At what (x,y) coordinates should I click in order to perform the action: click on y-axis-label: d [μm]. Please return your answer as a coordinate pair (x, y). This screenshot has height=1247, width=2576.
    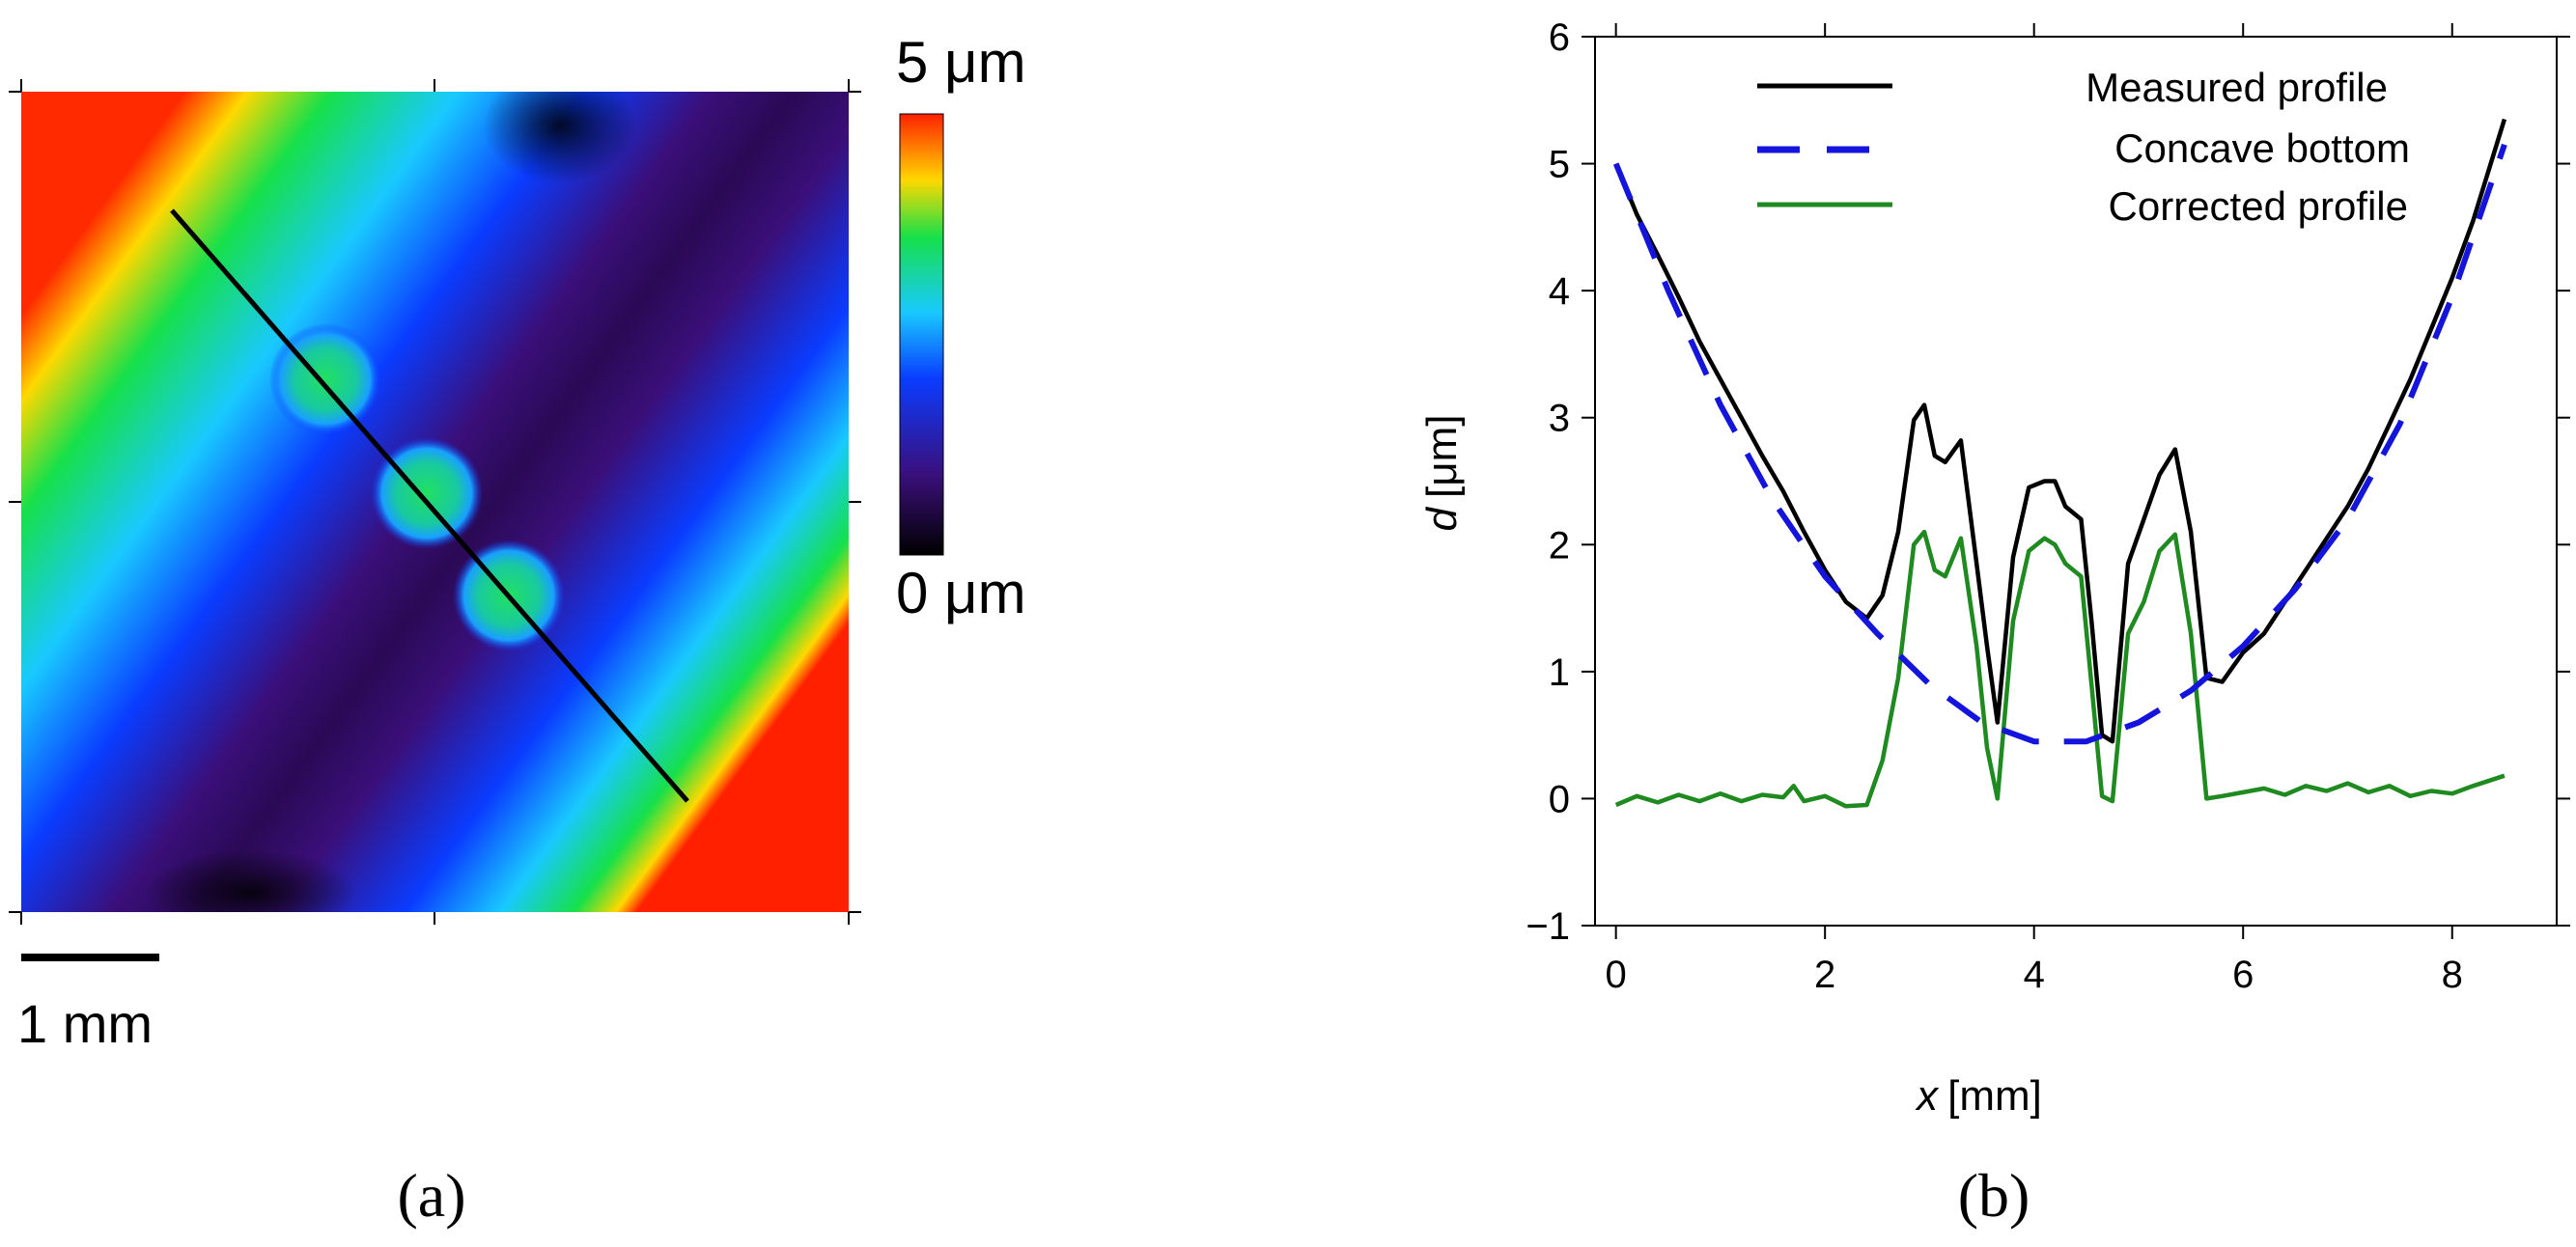
    Looking at the image, I should click on (1442, 474).